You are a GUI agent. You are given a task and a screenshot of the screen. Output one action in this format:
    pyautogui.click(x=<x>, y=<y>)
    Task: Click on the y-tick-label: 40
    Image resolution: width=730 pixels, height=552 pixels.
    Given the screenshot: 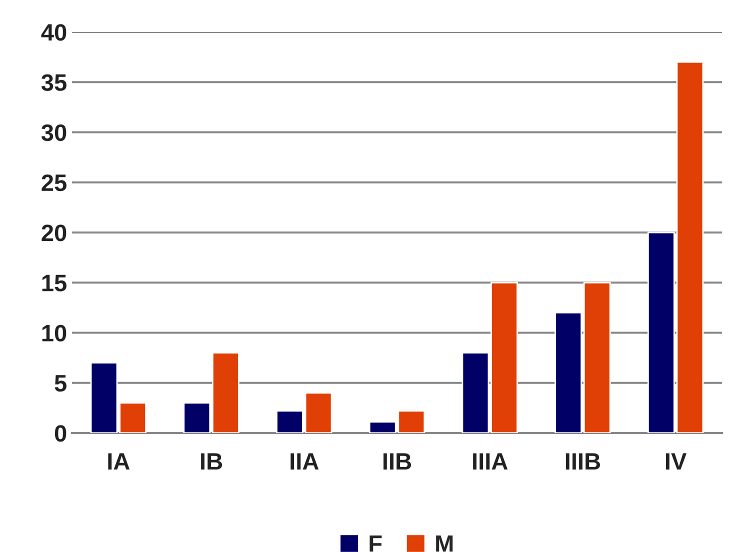 What is the action you would take?
    pyautogui.click(x=53, y=32)
    